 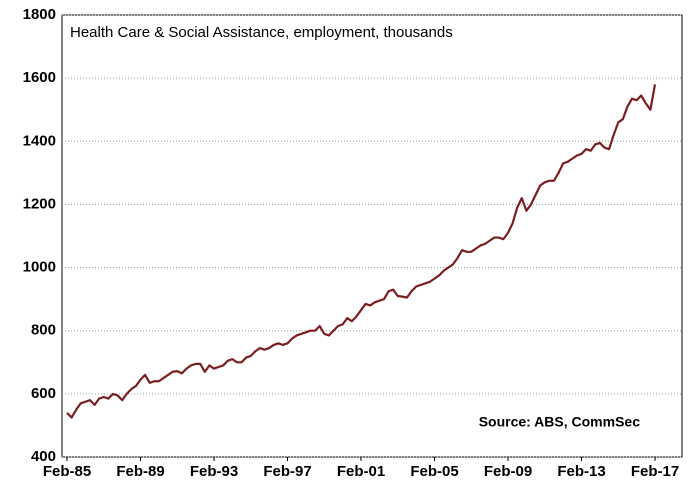 I want to click on x-tick-label: Feb-13, so click(x=581, y=471).